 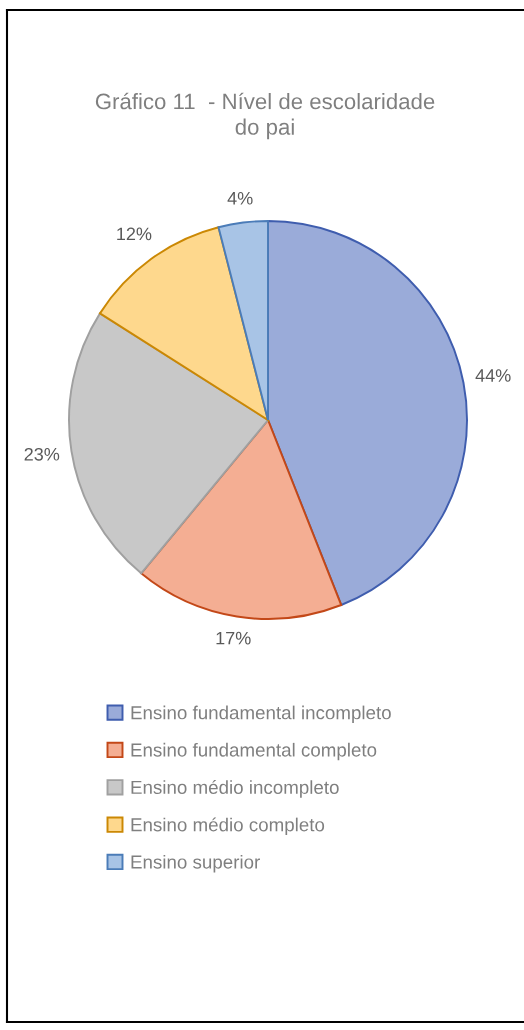 I want to click on legend-label: Ensino fundamental completo, so click(x=254, y=751).